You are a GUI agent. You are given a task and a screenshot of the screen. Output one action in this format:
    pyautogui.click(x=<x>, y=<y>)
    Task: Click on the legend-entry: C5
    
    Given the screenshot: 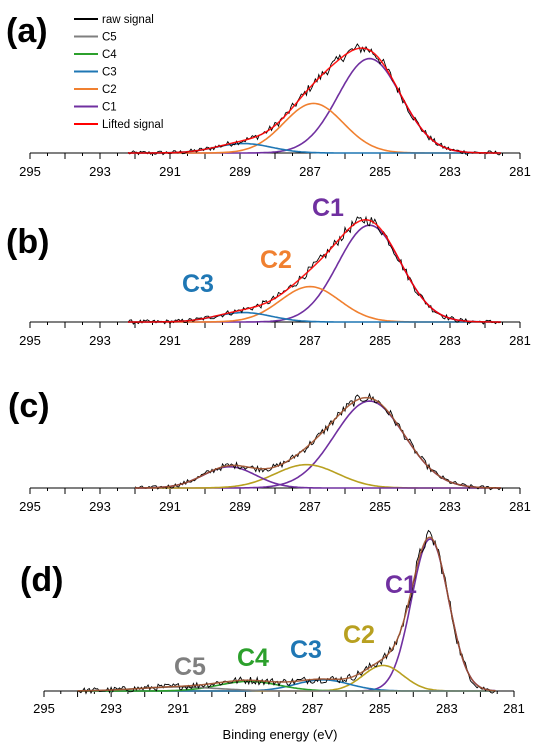 What is the action you would take?
    pyautogui.click(x=109, y=38)
    